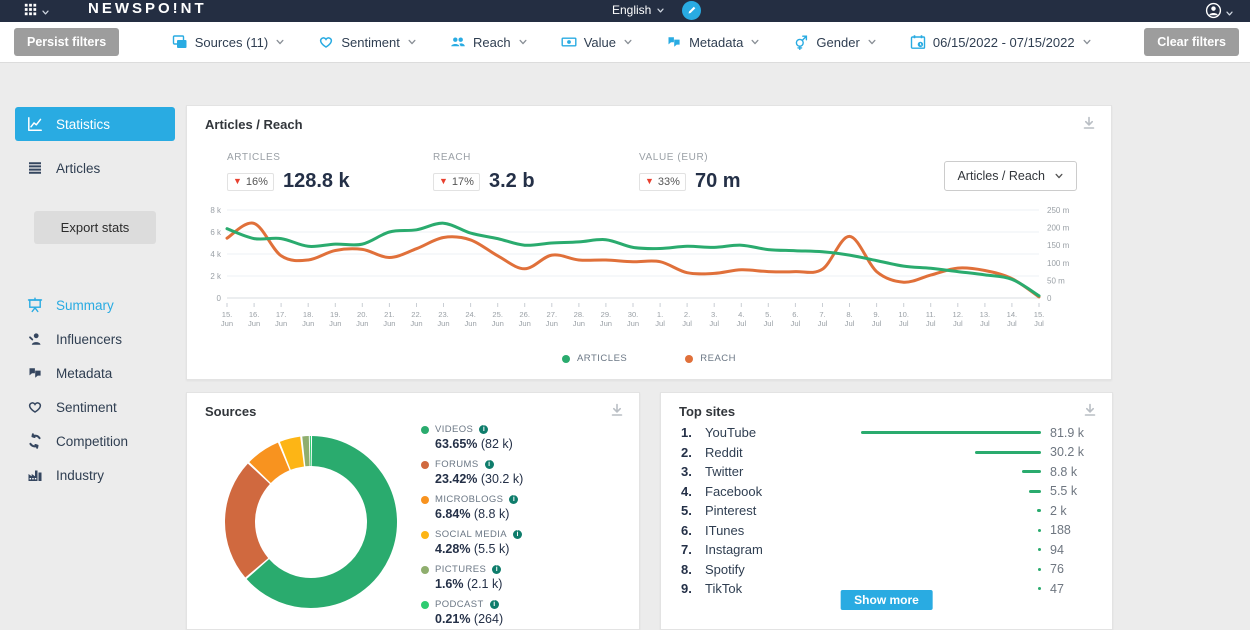 This screenshot has width=1250, height=630. I want to click on legend-item-reach: REACH, so click(710, 358).